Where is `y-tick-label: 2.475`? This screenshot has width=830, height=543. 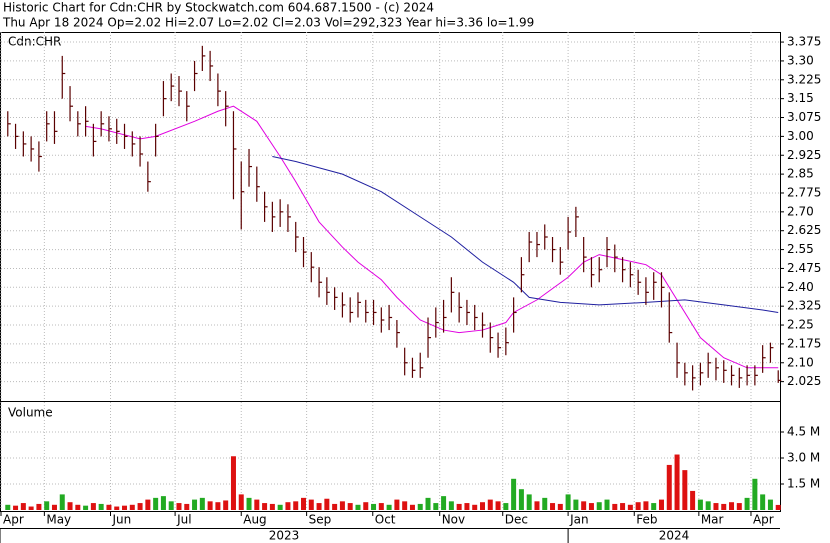
y-tick-label: 2.475 is located at coordinates (804, 268).